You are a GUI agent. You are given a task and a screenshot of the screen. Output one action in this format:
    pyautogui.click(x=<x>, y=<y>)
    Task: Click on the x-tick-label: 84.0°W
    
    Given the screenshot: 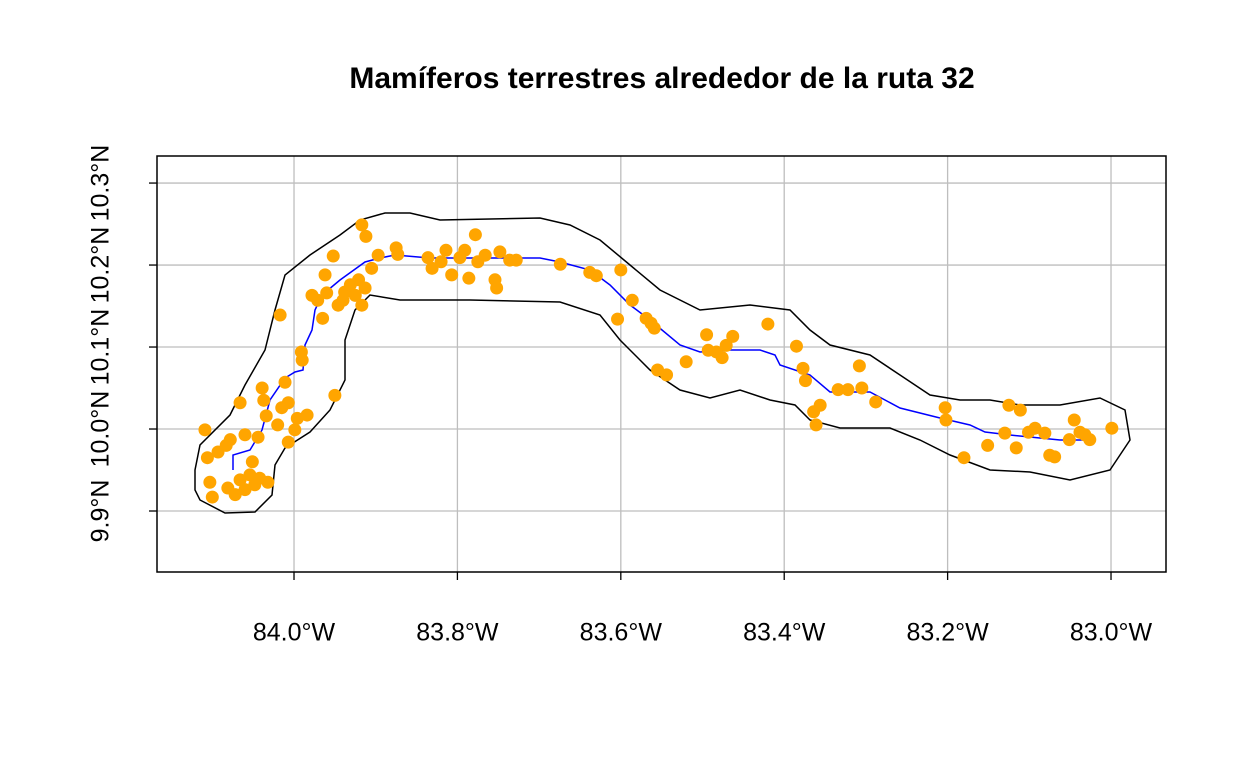 What is the action you would take?
    pyautogui.click(x=294, y=633)
    